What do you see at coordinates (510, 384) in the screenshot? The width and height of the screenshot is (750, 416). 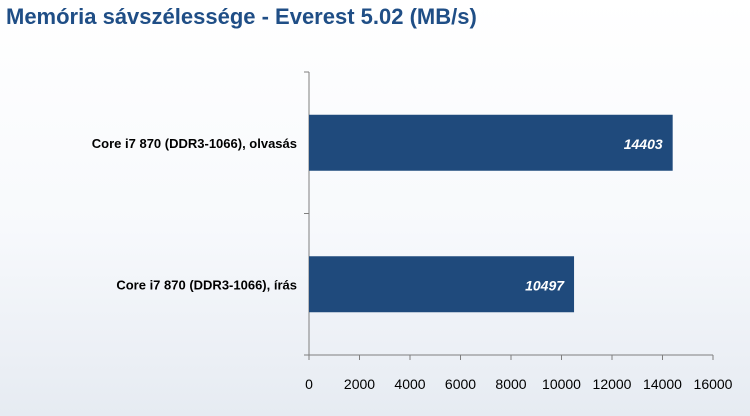 I see `x-tick-label: 8000` at bounding box center [510, 384].